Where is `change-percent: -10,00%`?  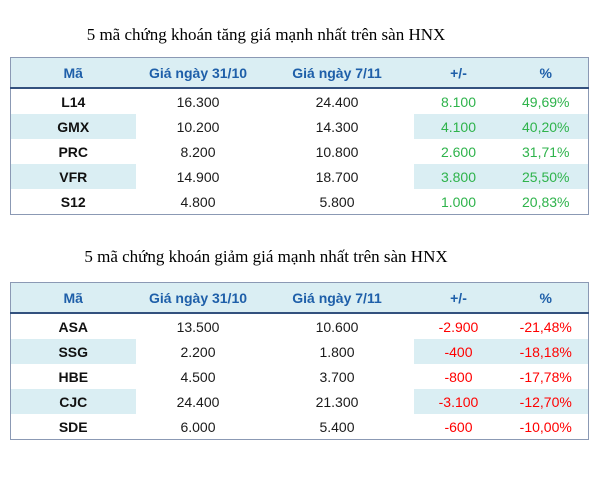
change-percent: -10,00% is located at coordinates (545, 426).